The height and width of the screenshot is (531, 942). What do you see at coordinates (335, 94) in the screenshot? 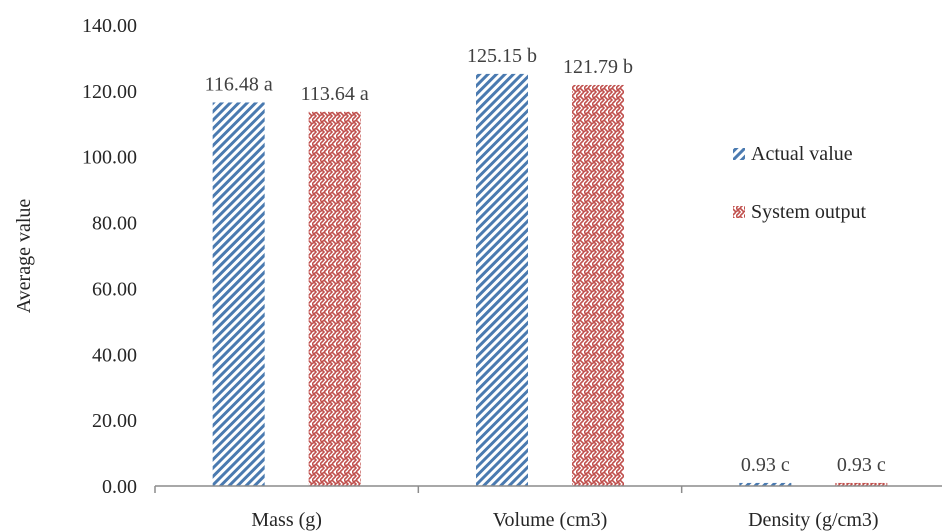
I see `data-label: 113.64 a` at bounding box center [335, 94].